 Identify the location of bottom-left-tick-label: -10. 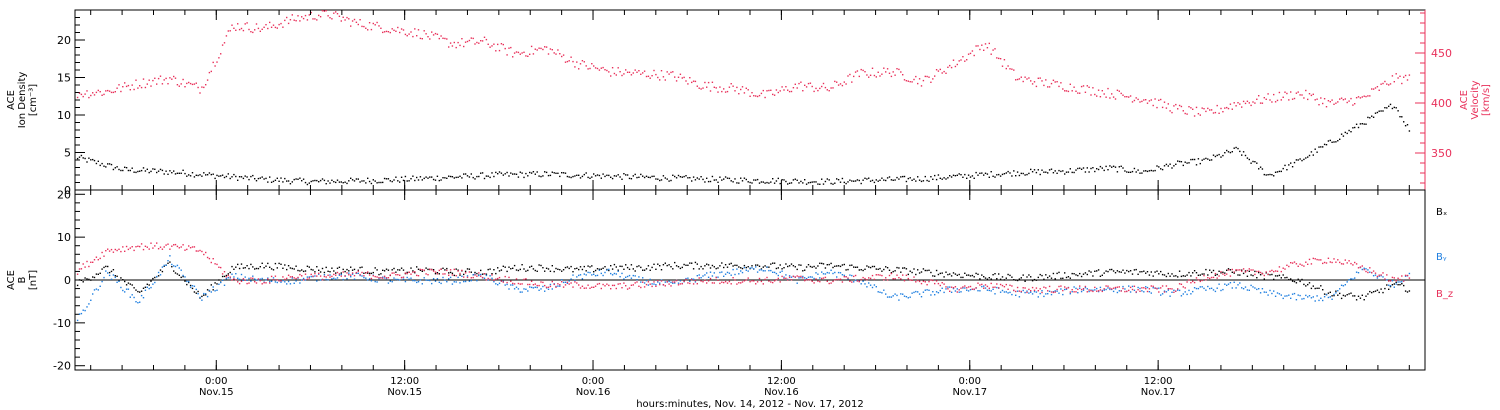
(62, 323).